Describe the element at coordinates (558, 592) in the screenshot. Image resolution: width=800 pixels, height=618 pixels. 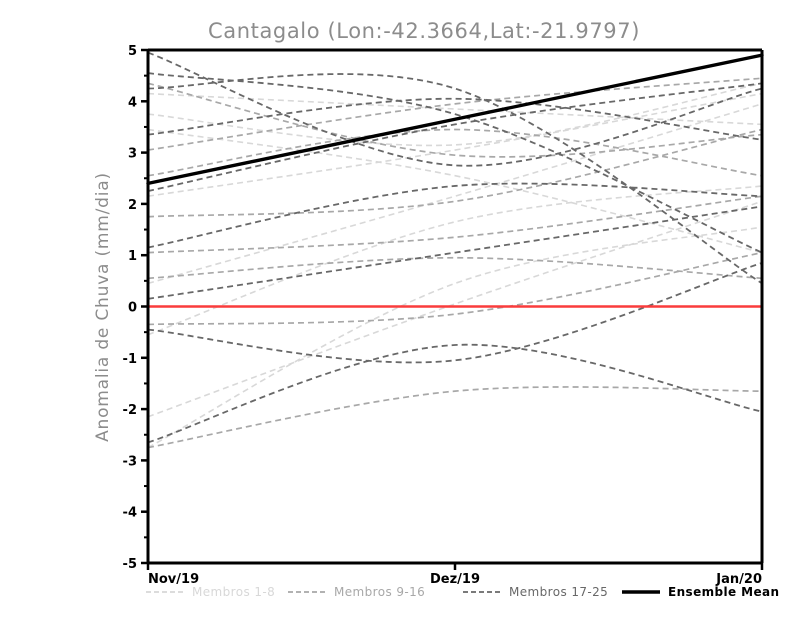
I see `legend-label: Membros 17-25` at that location.